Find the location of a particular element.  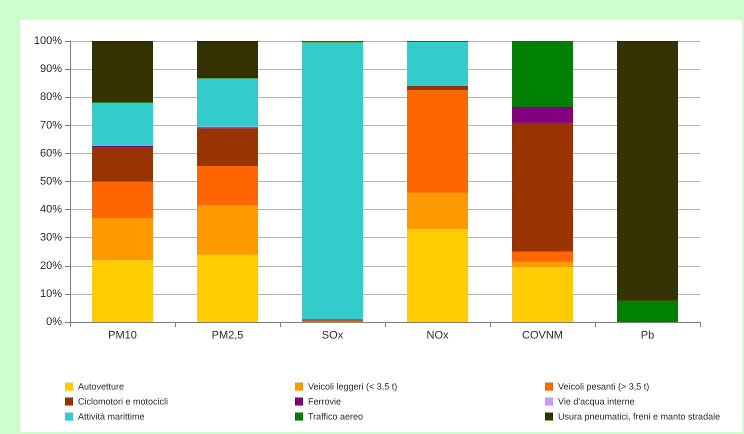

legend-label: Vie d'acqua interne is located at coordinates (596, 401).